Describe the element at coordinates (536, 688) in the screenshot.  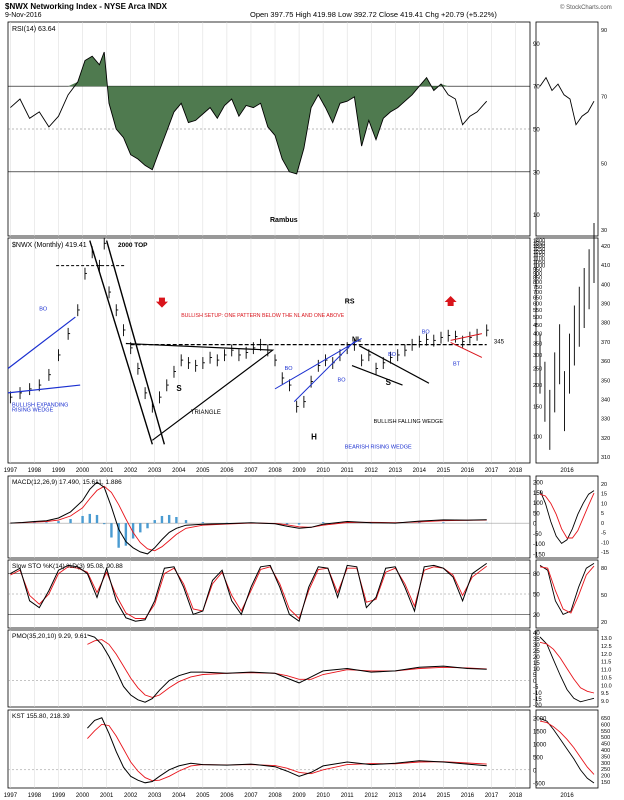
I see `pmo-tick-label: -5` at that location.